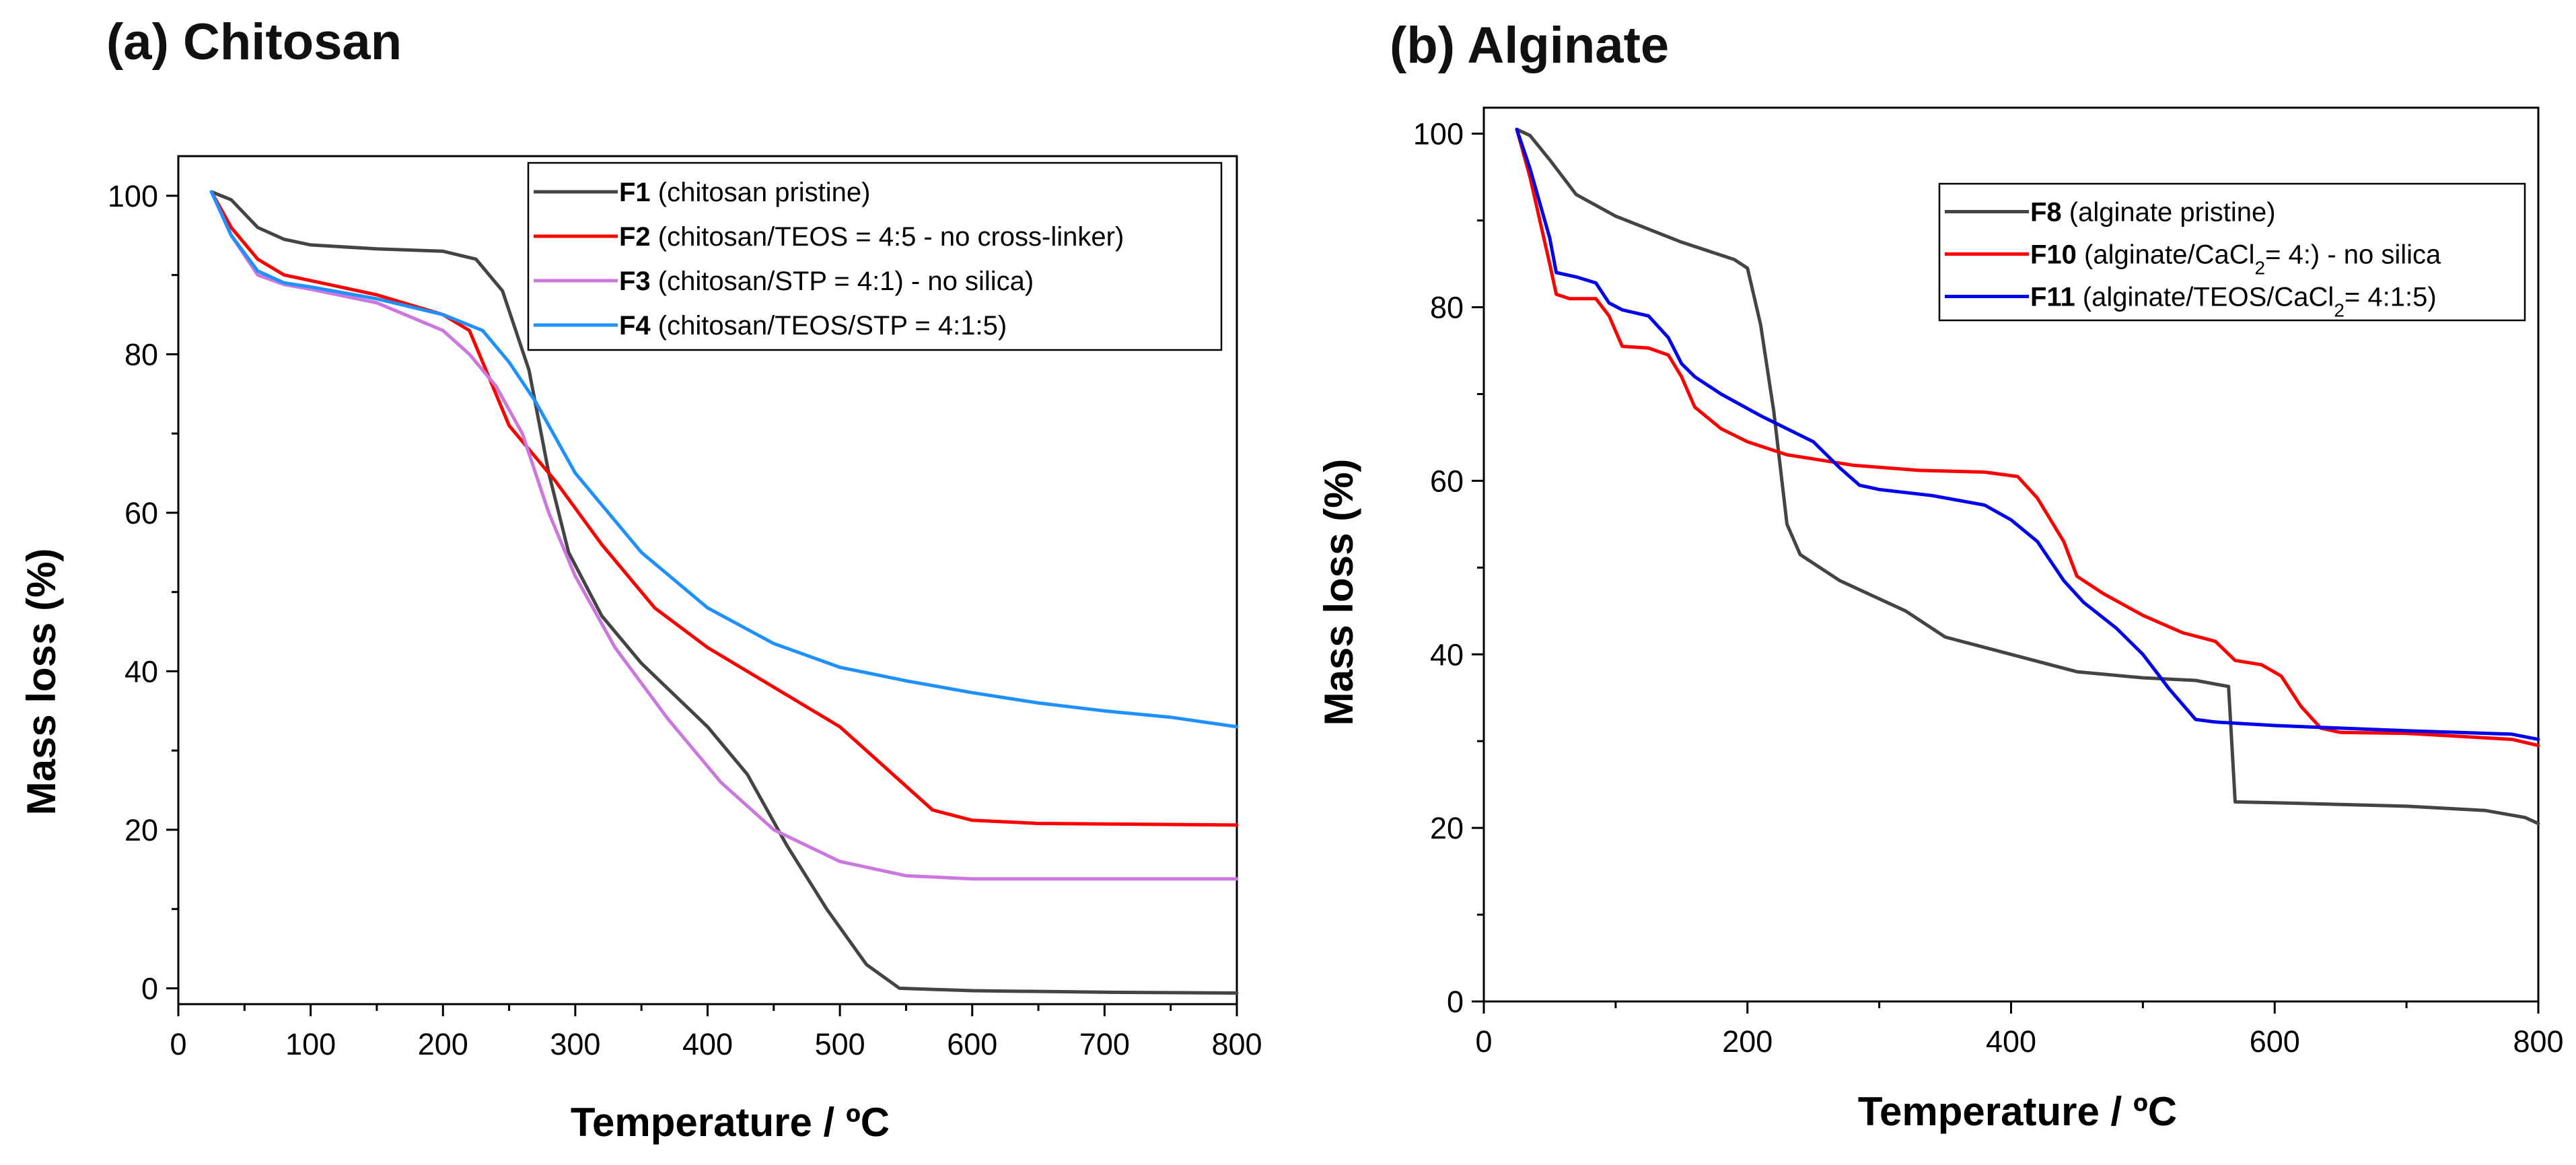 The height and width of the screenshot is (1165, 2576). What do you see at coordinates (41, 682) in the screenshot?
I see `panel-a-y-axis-title: Mass loss (%)` at bounding box center [41, 682].